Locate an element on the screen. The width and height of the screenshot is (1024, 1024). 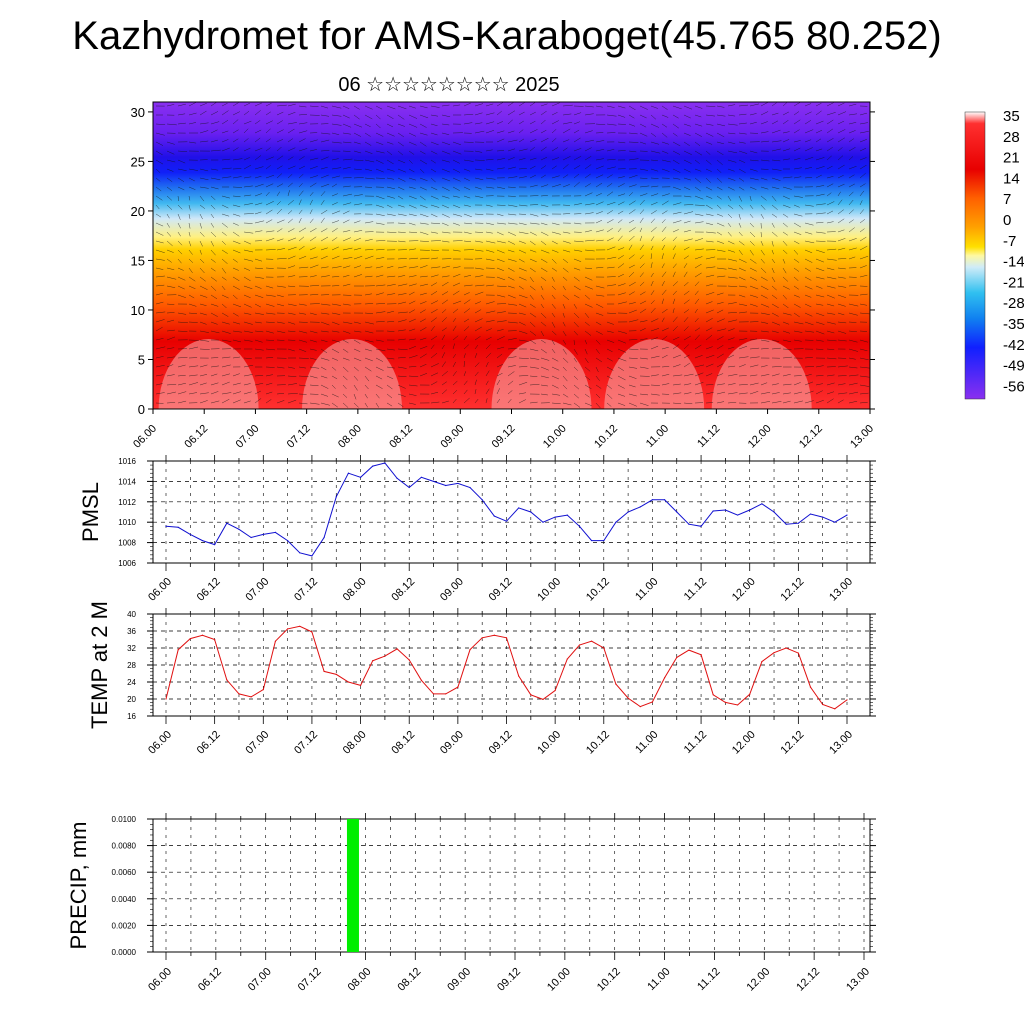
y-tick-label: 16 is located at coordinates (131, 716).